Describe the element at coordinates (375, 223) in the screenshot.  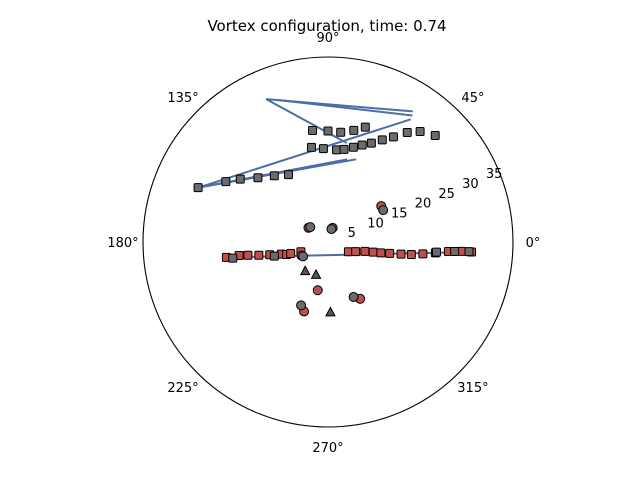
I see `radial-tick-label: 10` at that location.